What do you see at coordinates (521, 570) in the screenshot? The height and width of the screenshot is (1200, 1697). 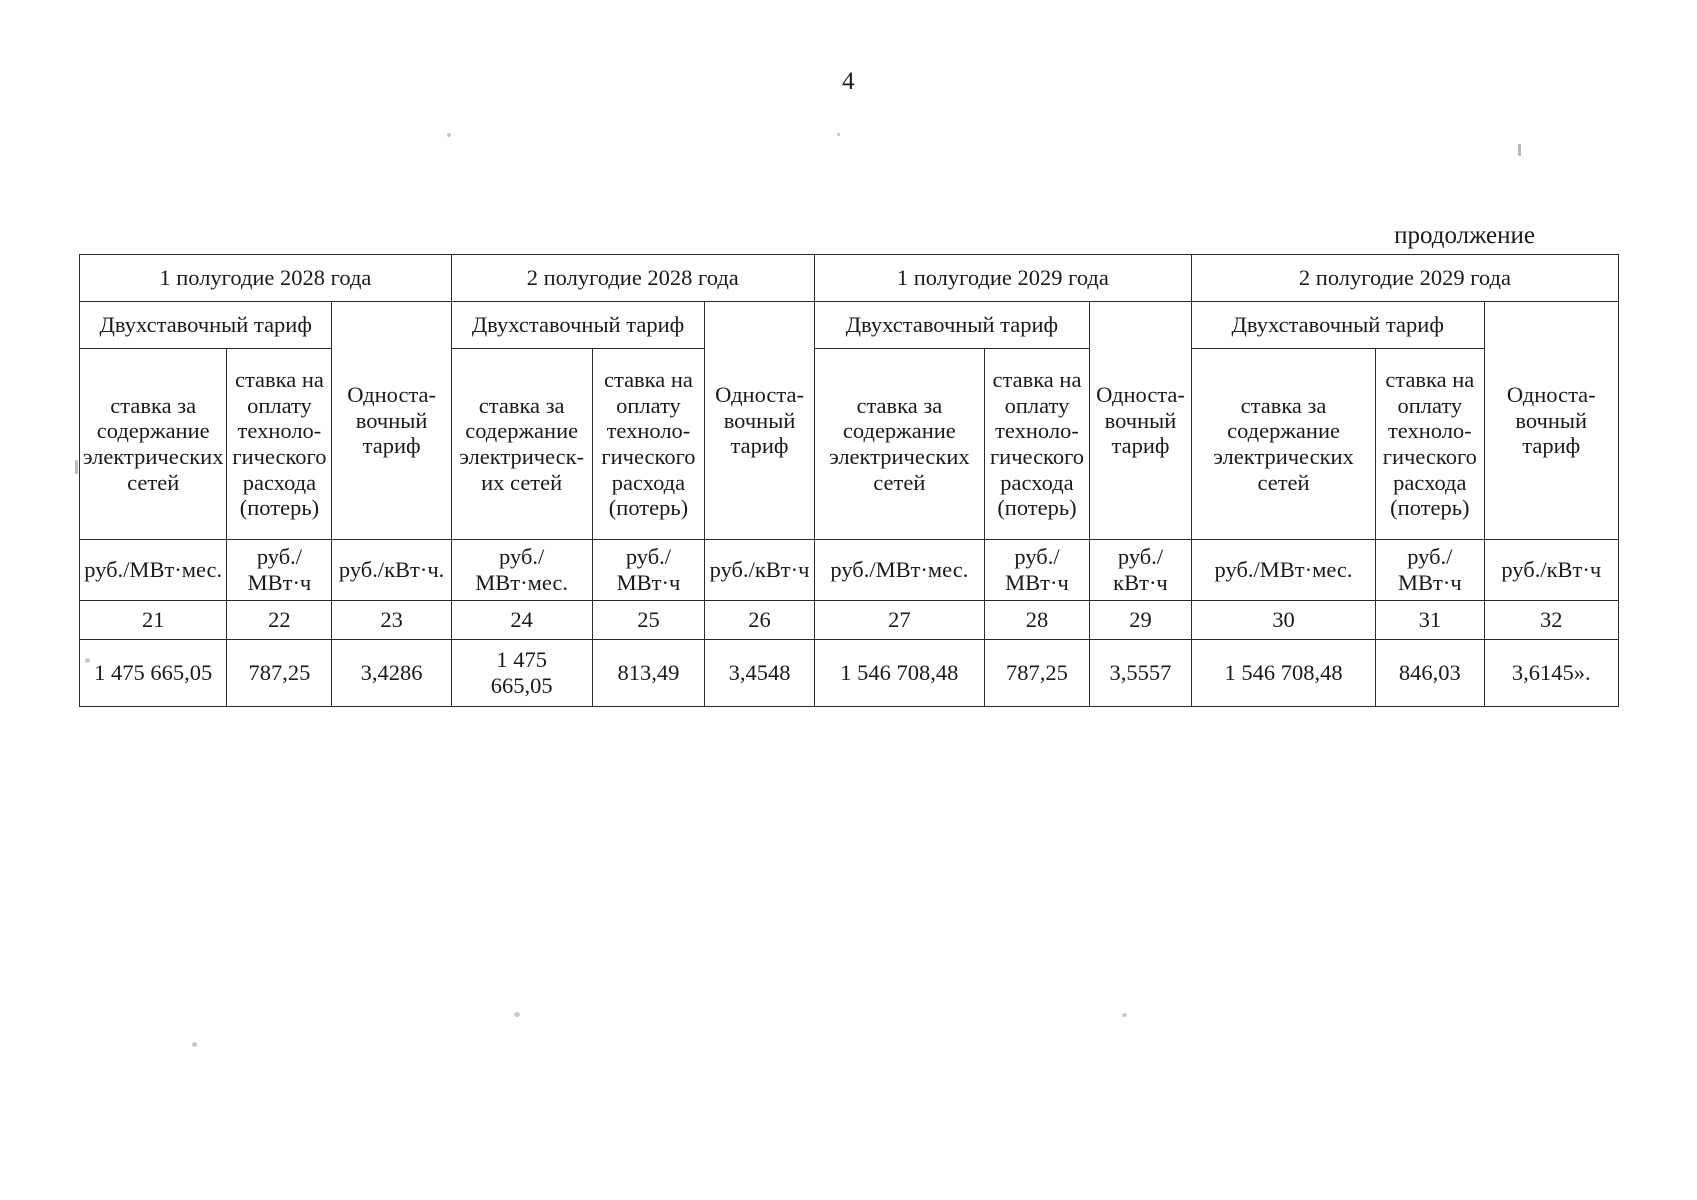 I see `unit-cell-24: руб./МВт·мес.` at bounding box center [521, 570].